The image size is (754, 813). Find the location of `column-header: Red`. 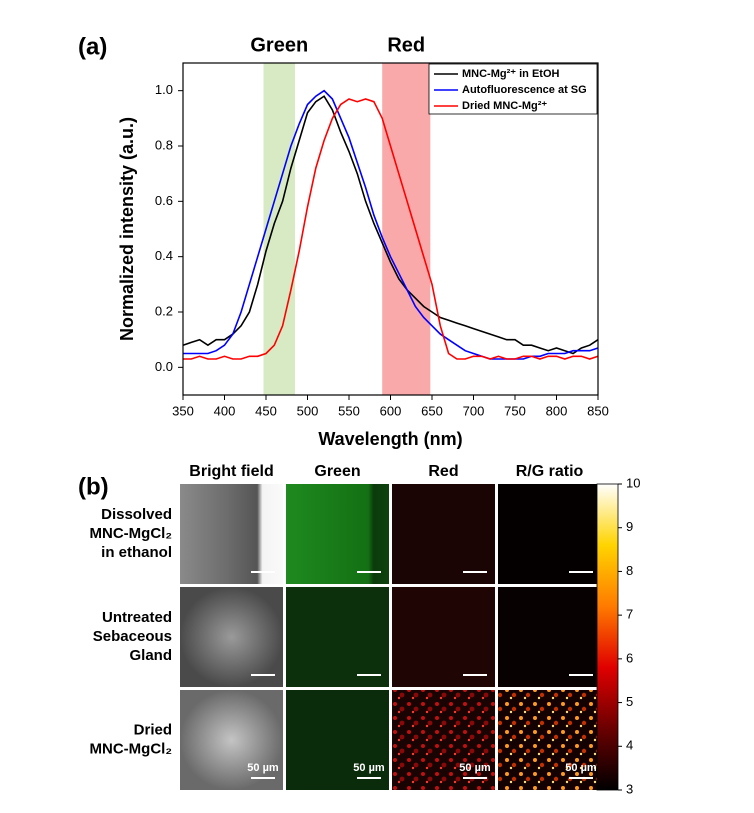

column-header: Red is located at coordinates (443, 471).